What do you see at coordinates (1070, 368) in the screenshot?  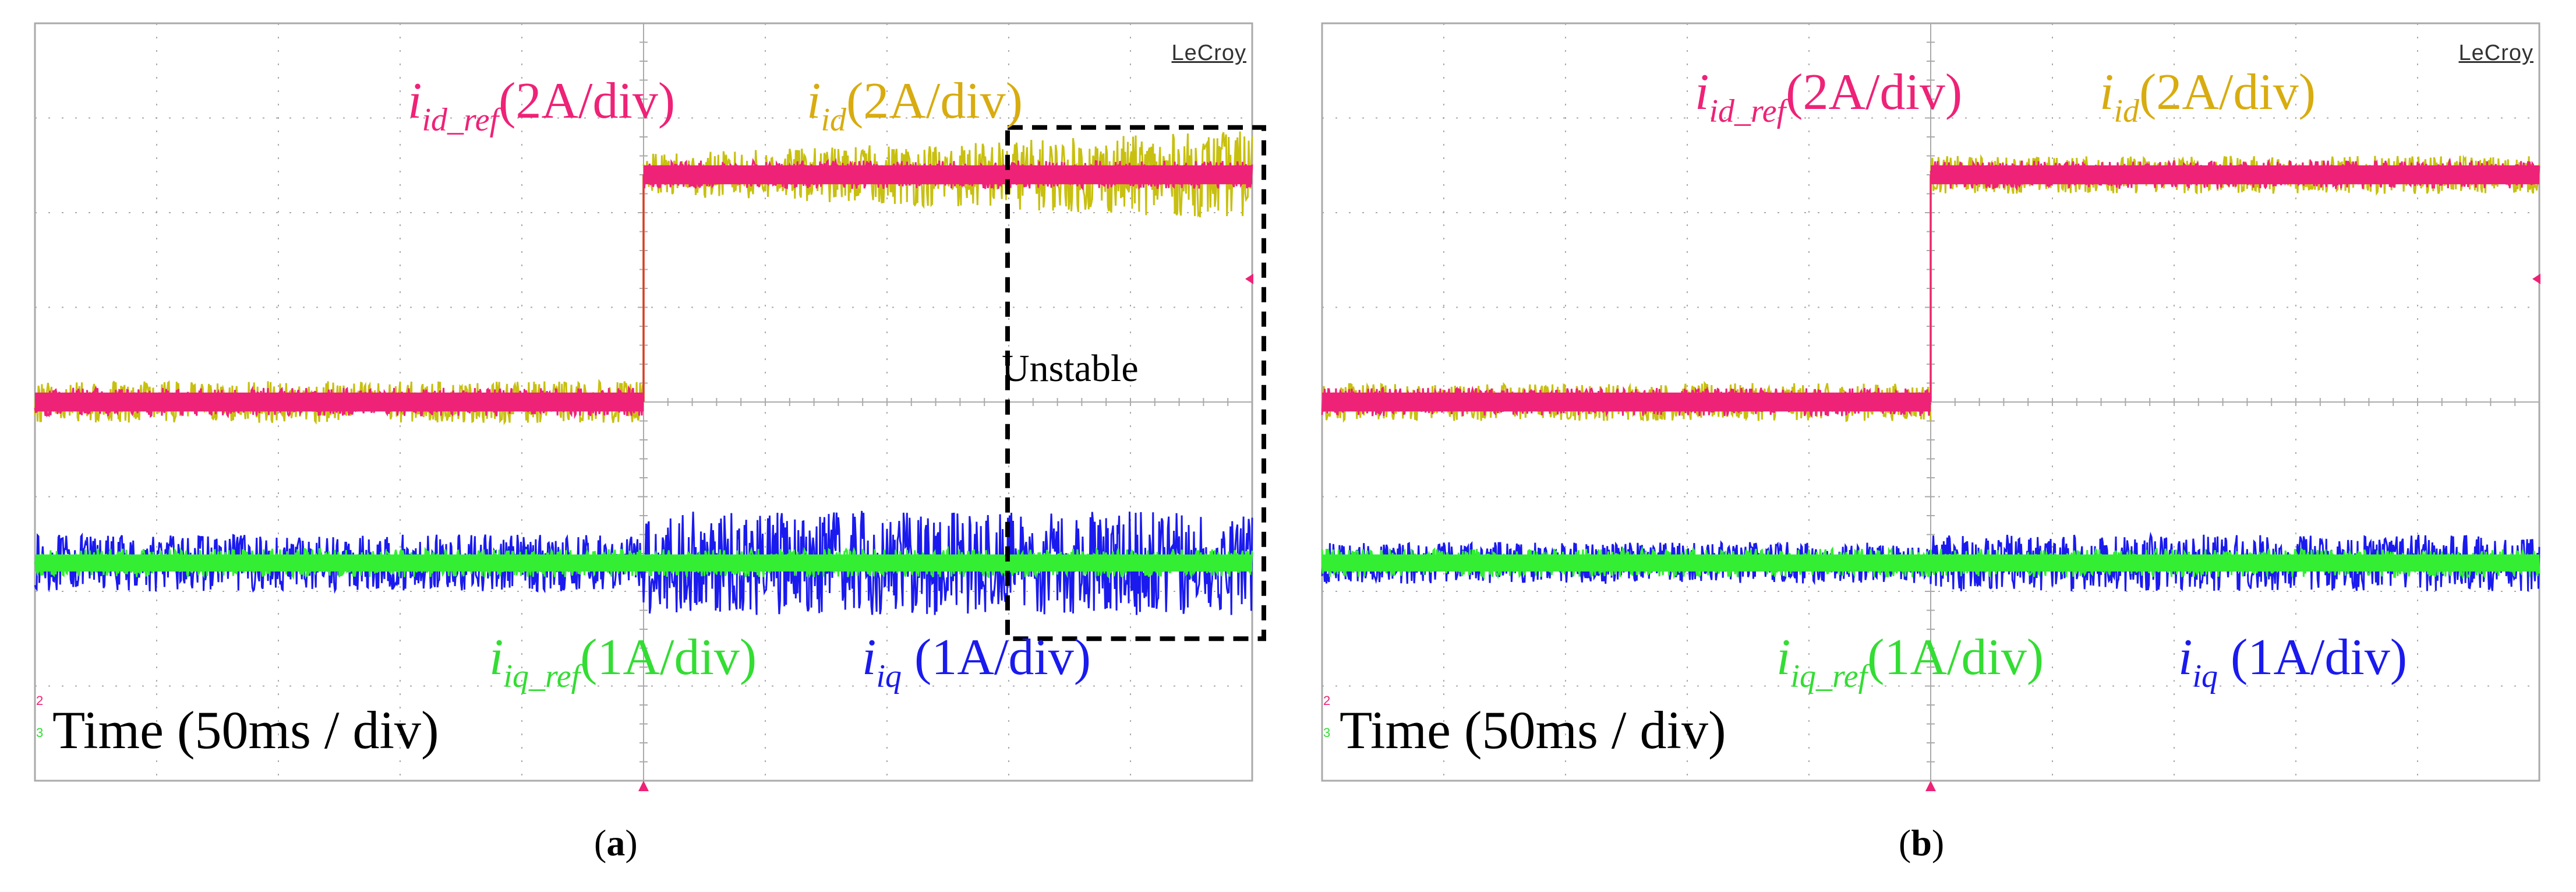 I see `unstable-annotation: Unstable` at bounding box center [1070, 368].